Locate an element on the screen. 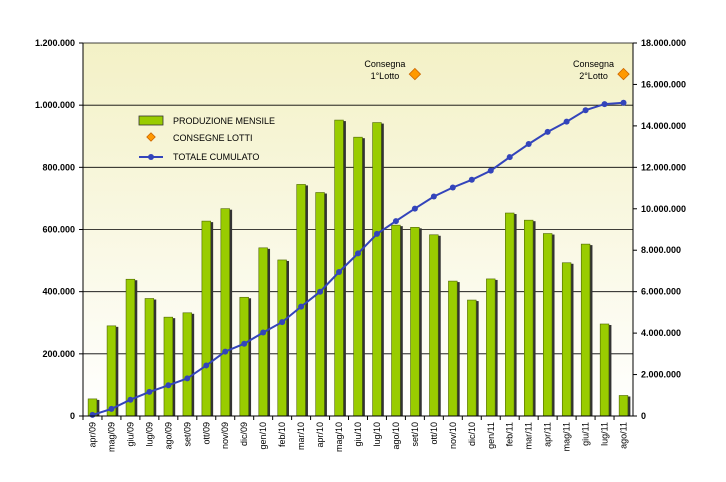 The image size is (726, 482). x-tick-label: dic/09 is located at coordinates (244, 434).